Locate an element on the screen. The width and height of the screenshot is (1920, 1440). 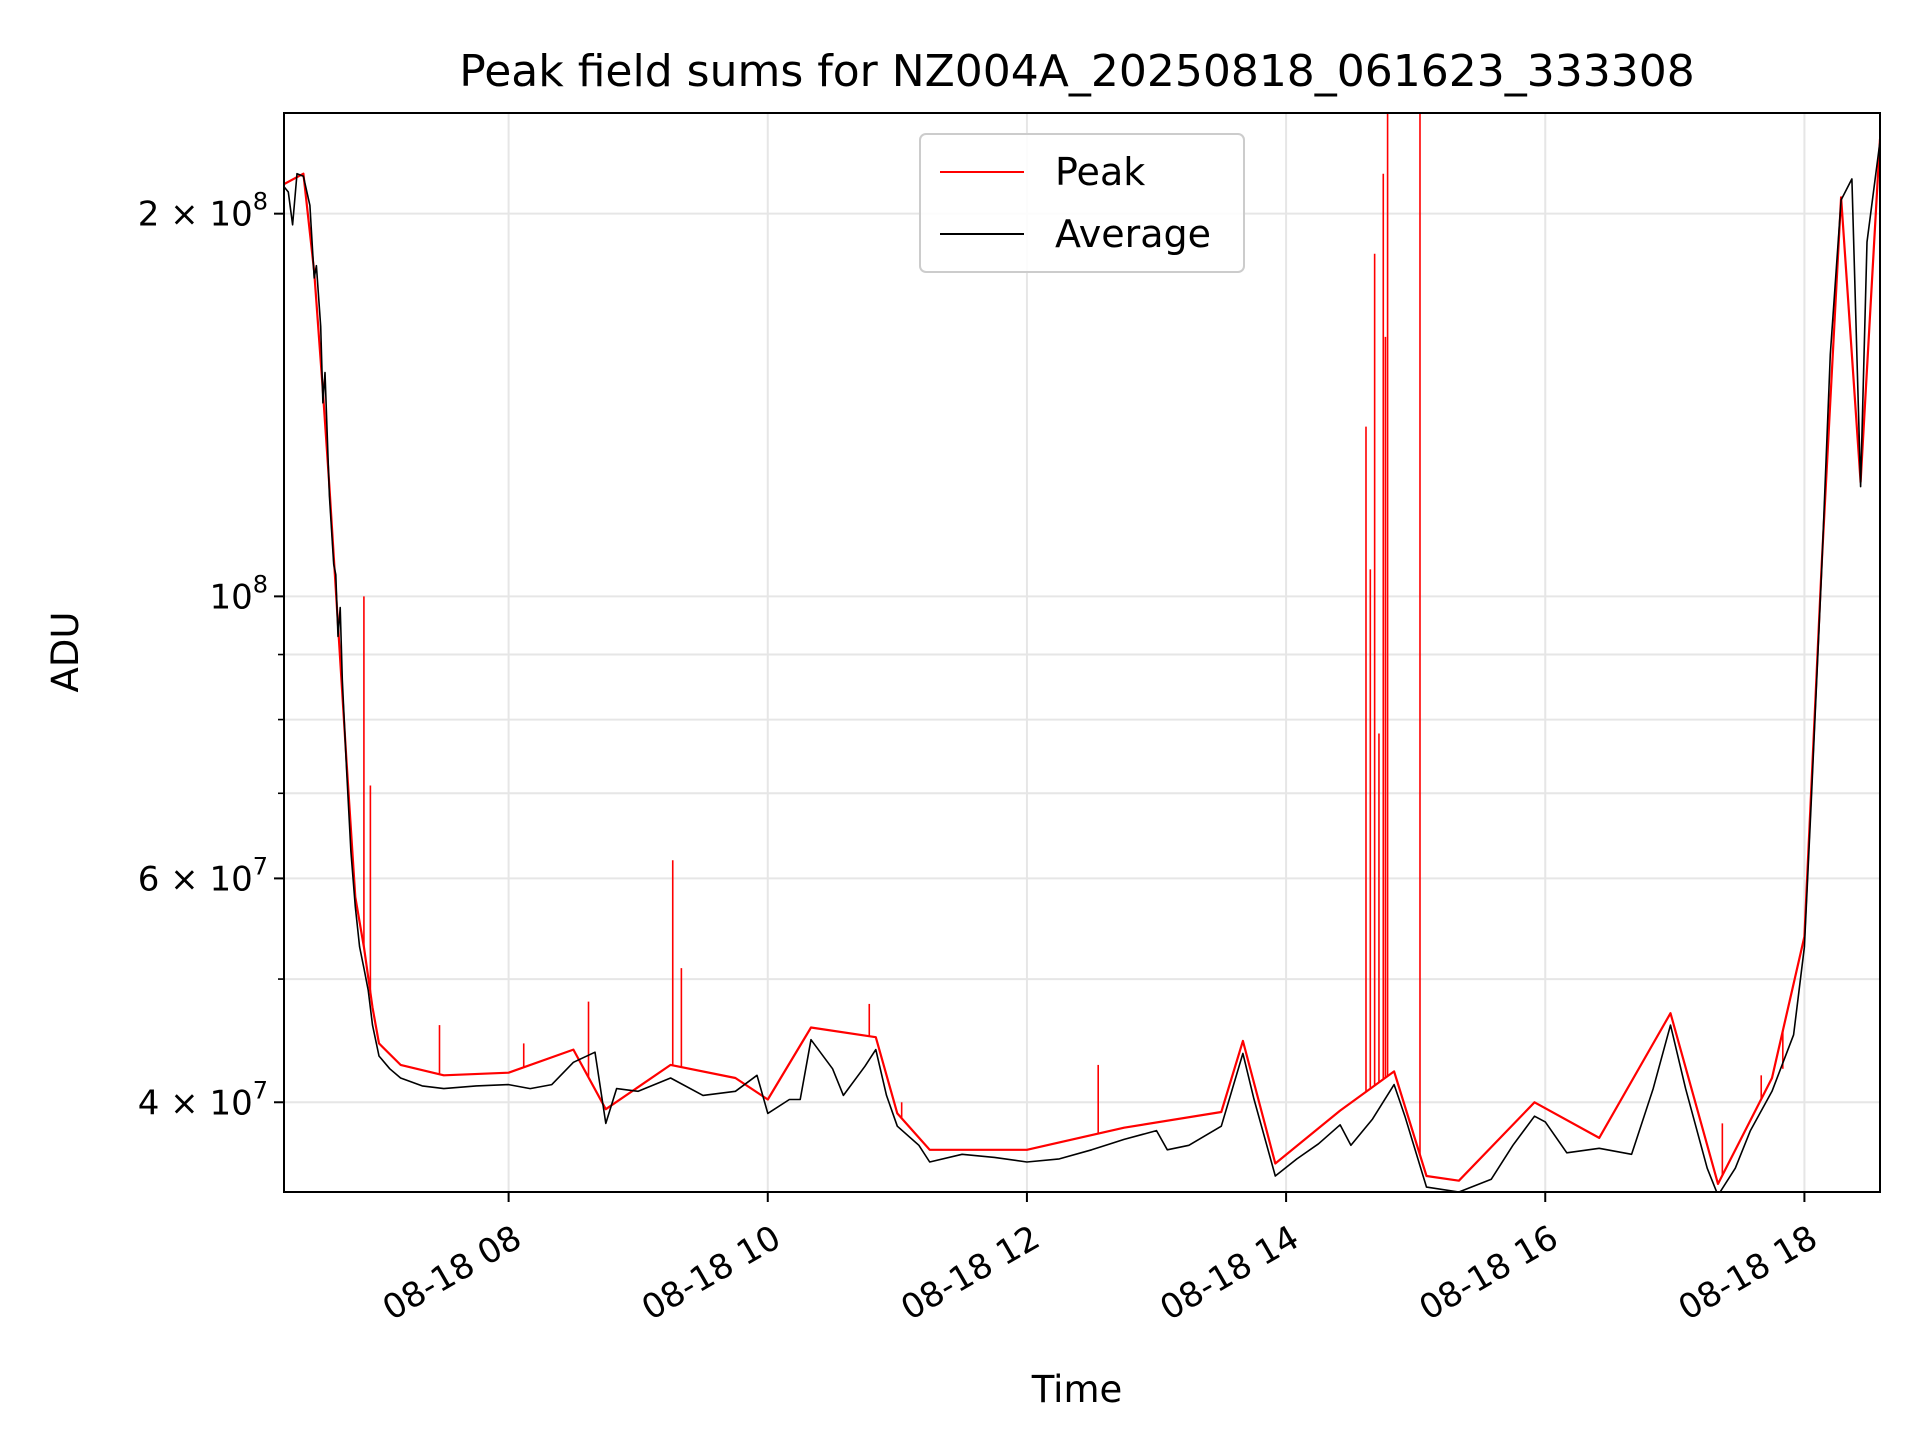
y-tick-label: 108 is located at coordinates (238, 593).